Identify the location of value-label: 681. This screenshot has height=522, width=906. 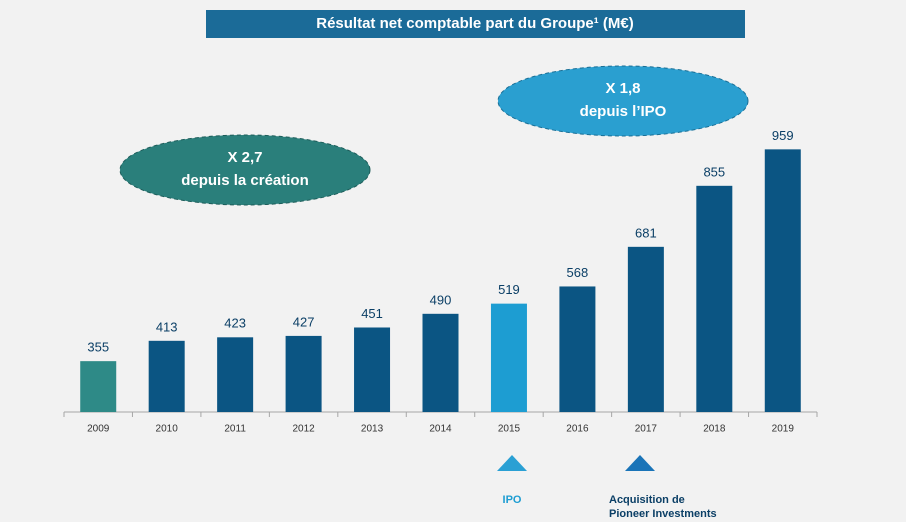
(646, 232).